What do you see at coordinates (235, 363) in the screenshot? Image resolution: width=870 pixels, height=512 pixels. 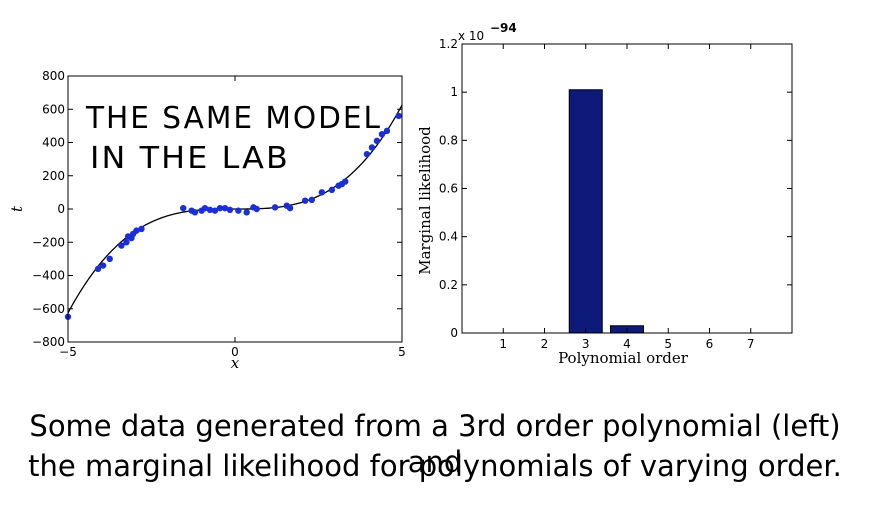 I see `x-axis-label: x` at bounding box center [235, 363].